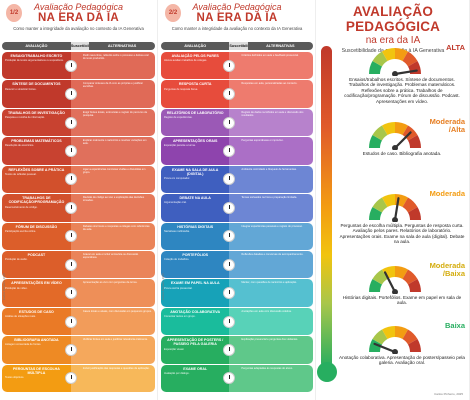 This screenshot has width=470, height=400. I want to click on assessment-name: Histórias digitais, so click(195, 226).